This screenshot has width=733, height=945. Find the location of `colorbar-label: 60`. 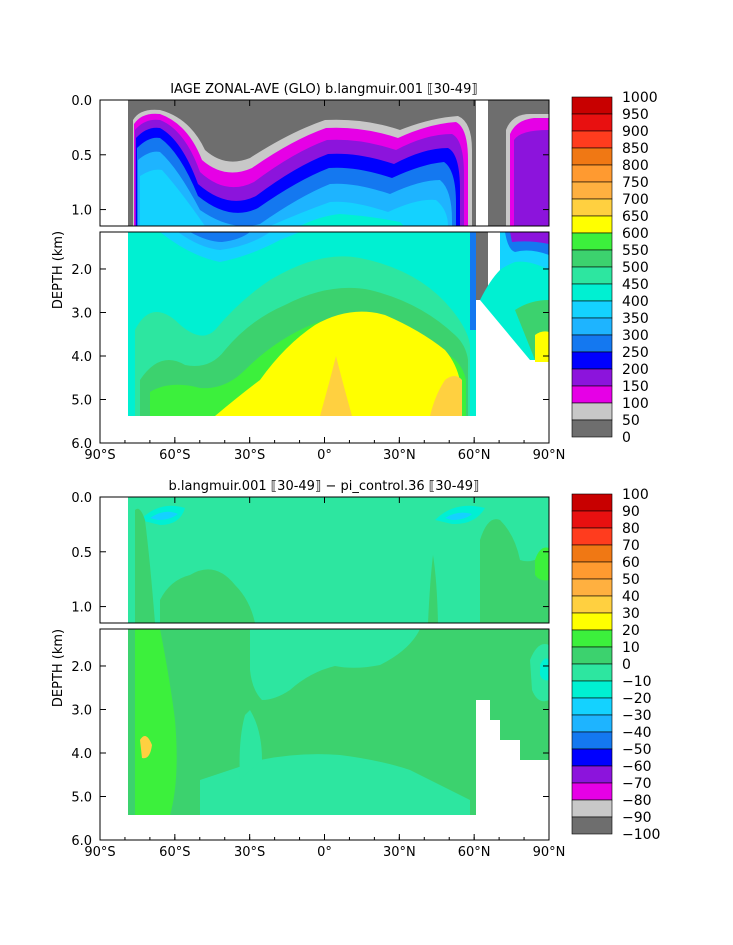

colorbar-label: 60 is located at coordinates (631, 563).